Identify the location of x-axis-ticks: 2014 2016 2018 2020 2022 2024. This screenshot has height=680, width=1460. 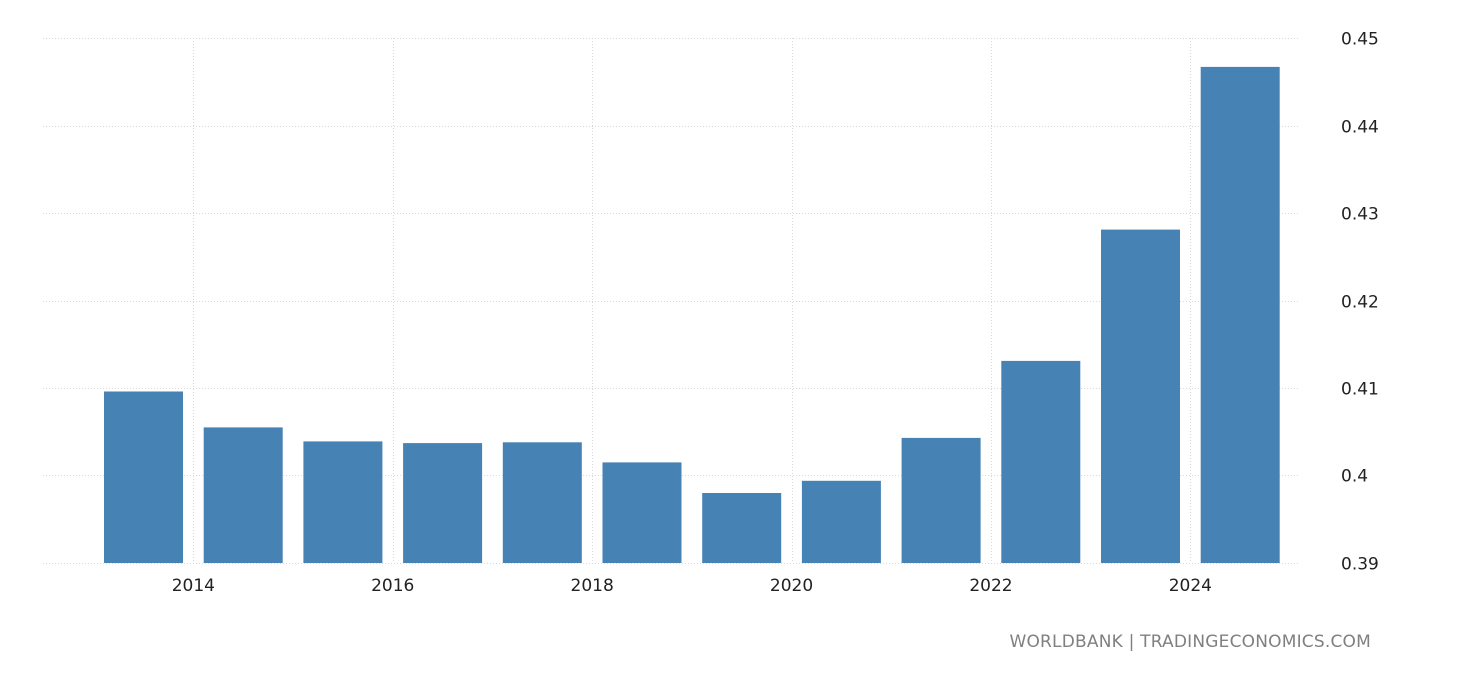
(692, 586).